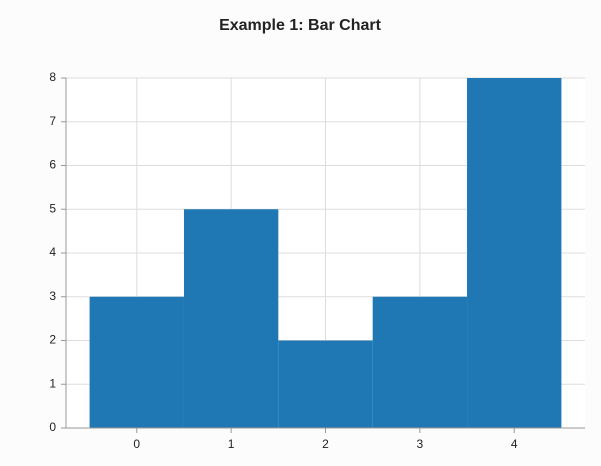  What do you see at coordinates (52, 296) in the screenshot?
I see `y-tick-label: 3` at bounding box center [52, 296].